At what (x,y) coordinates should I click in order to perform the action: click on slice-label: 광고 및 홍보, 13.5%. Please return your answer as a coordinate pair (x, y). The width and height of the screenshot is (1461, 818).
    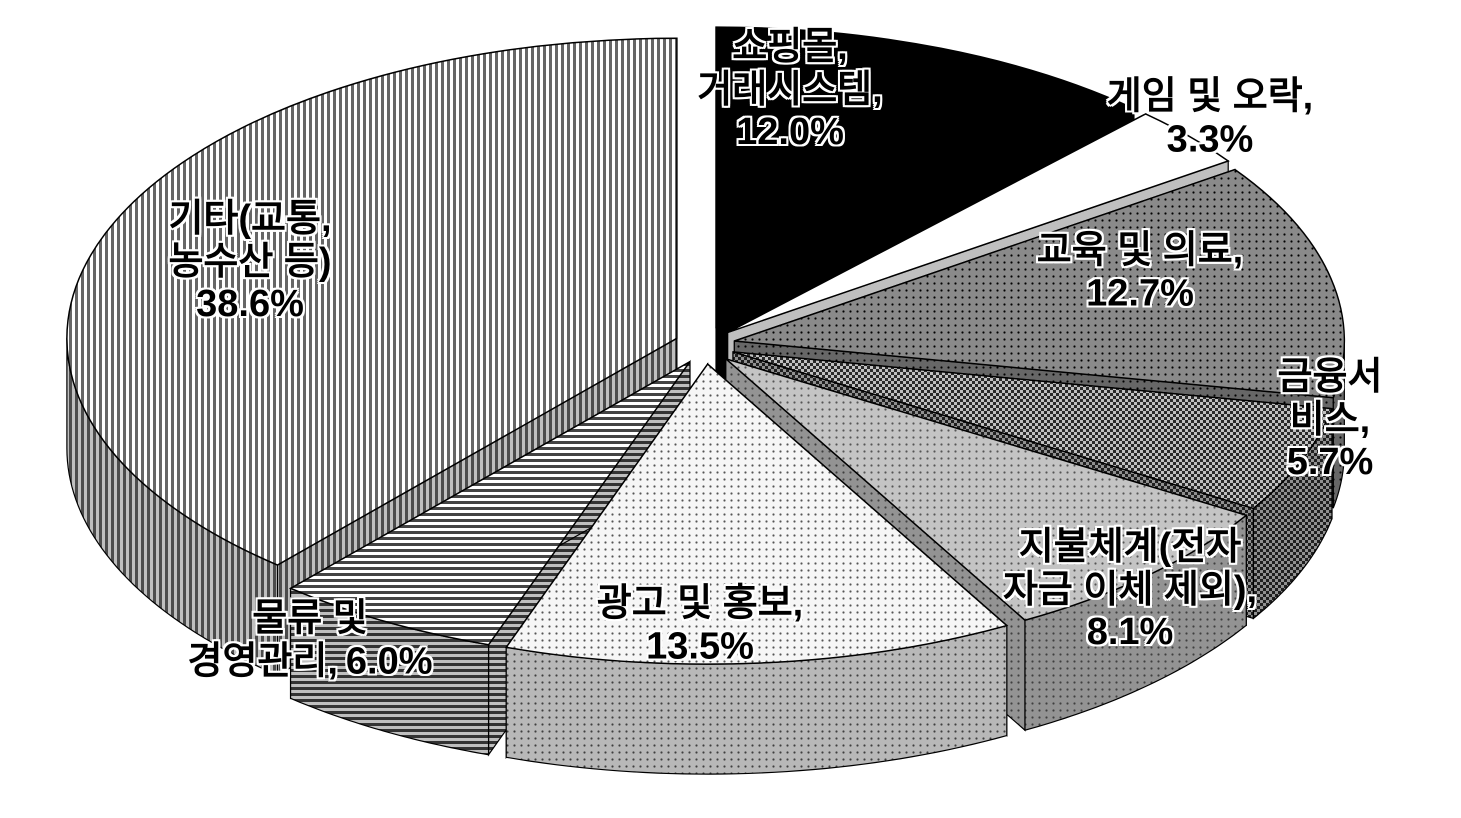
    Looking at the image, I should click on (700, 624).